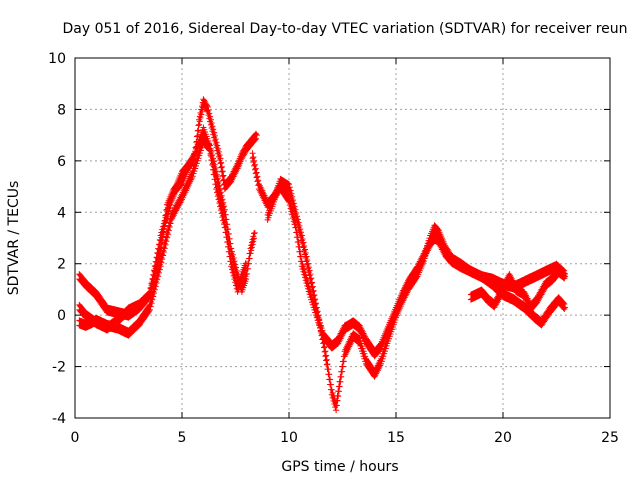 The image size is (640, 480). What do you see at coordinates (75, 438) in the screenshot?
I see `x-tick-label: 0` at bounding box center [75, 438].